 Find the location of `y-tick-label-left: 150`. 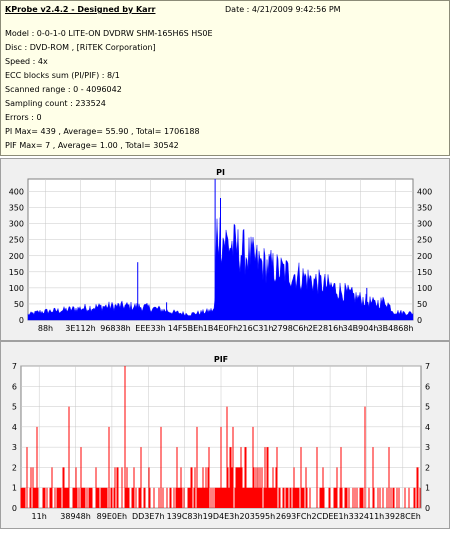

y-tick-label-left: 150 is located at coordinates (16, 272).